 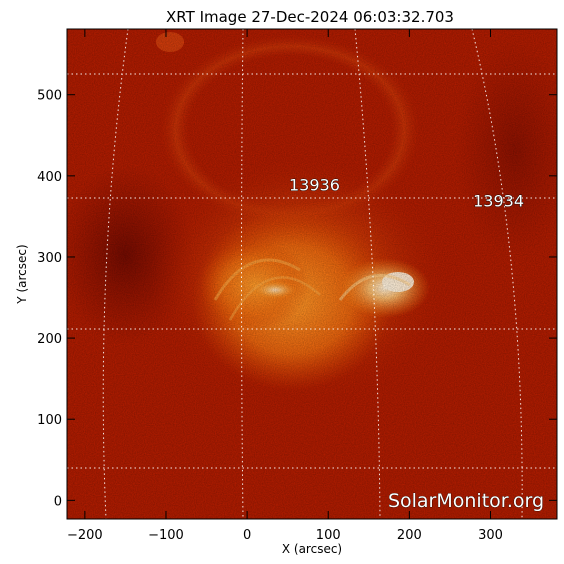 I want to click on active-region-labels: 13936 13934, so click(x=407, y=193).